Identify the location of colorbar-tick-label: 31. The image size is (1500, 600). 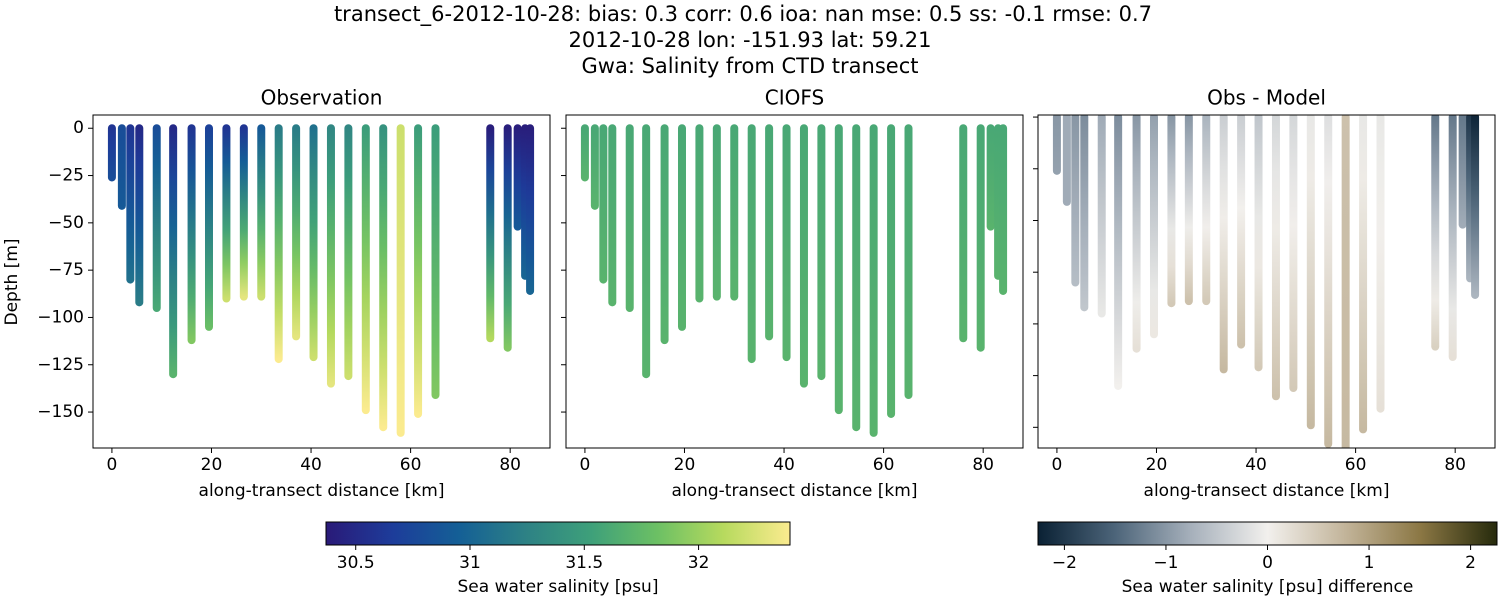
(470, 563).